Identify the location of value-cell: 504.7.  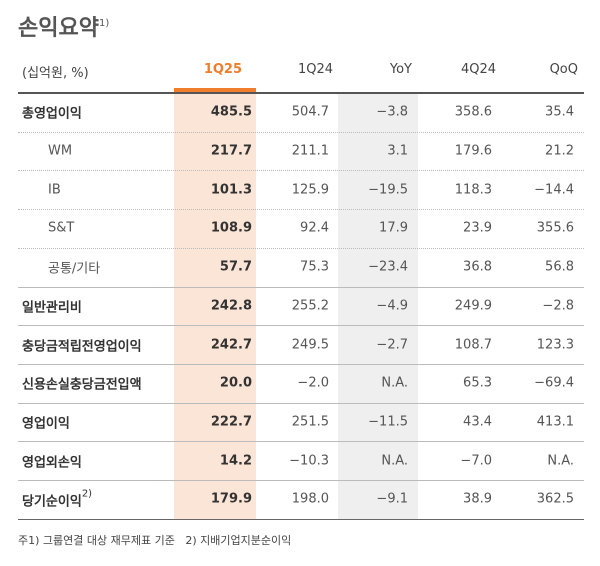
(310, 112).